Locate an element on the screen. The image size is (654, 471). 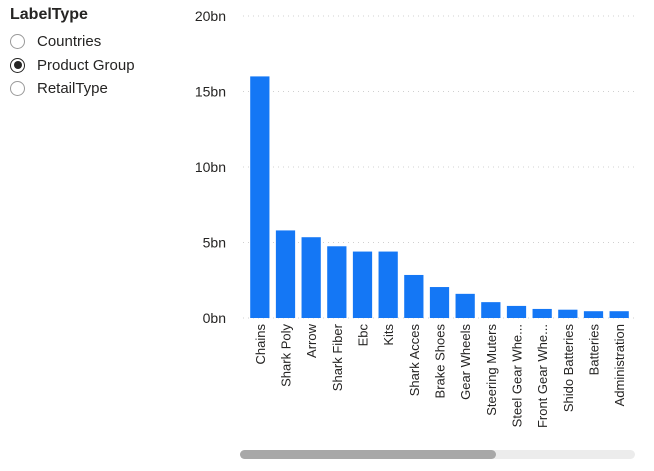
y-axis-tick-labels: 0bn 5bn 10bn 15bn 20bn is located at coordinates (210, 167).